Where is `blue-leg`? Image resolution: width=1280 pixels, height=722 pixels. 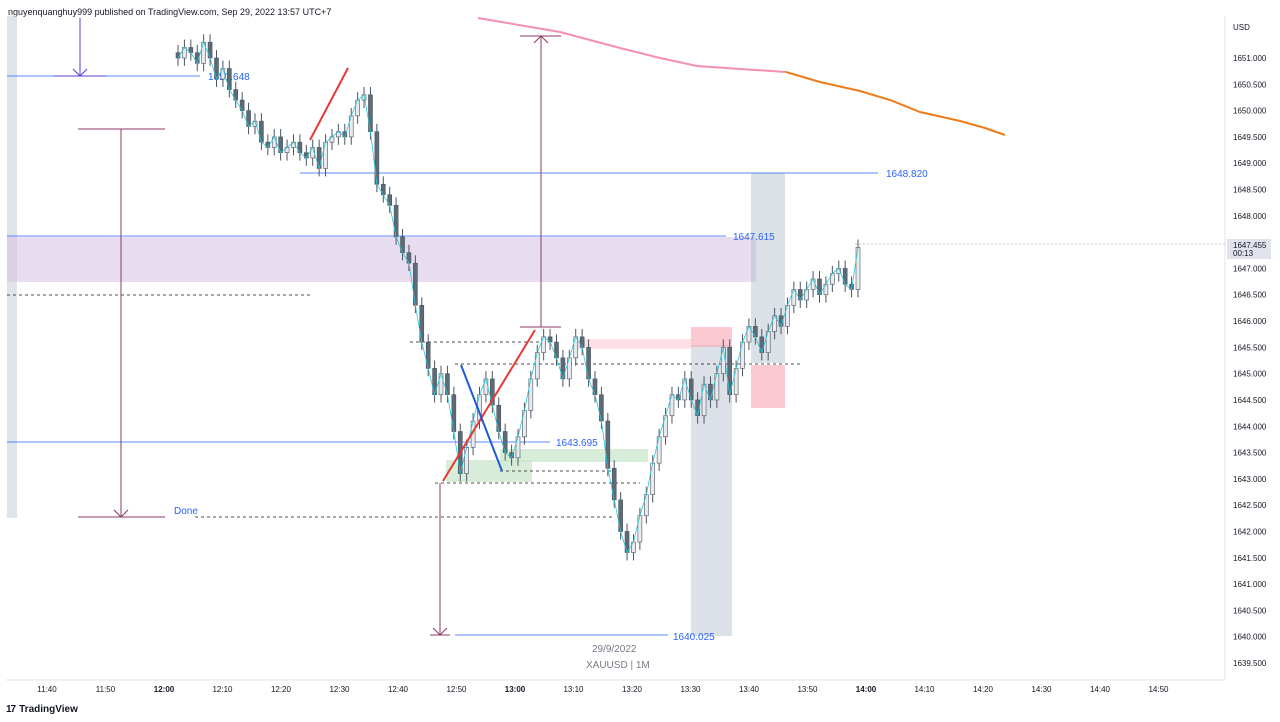
blue-leg is located at coordinates (481, 418).